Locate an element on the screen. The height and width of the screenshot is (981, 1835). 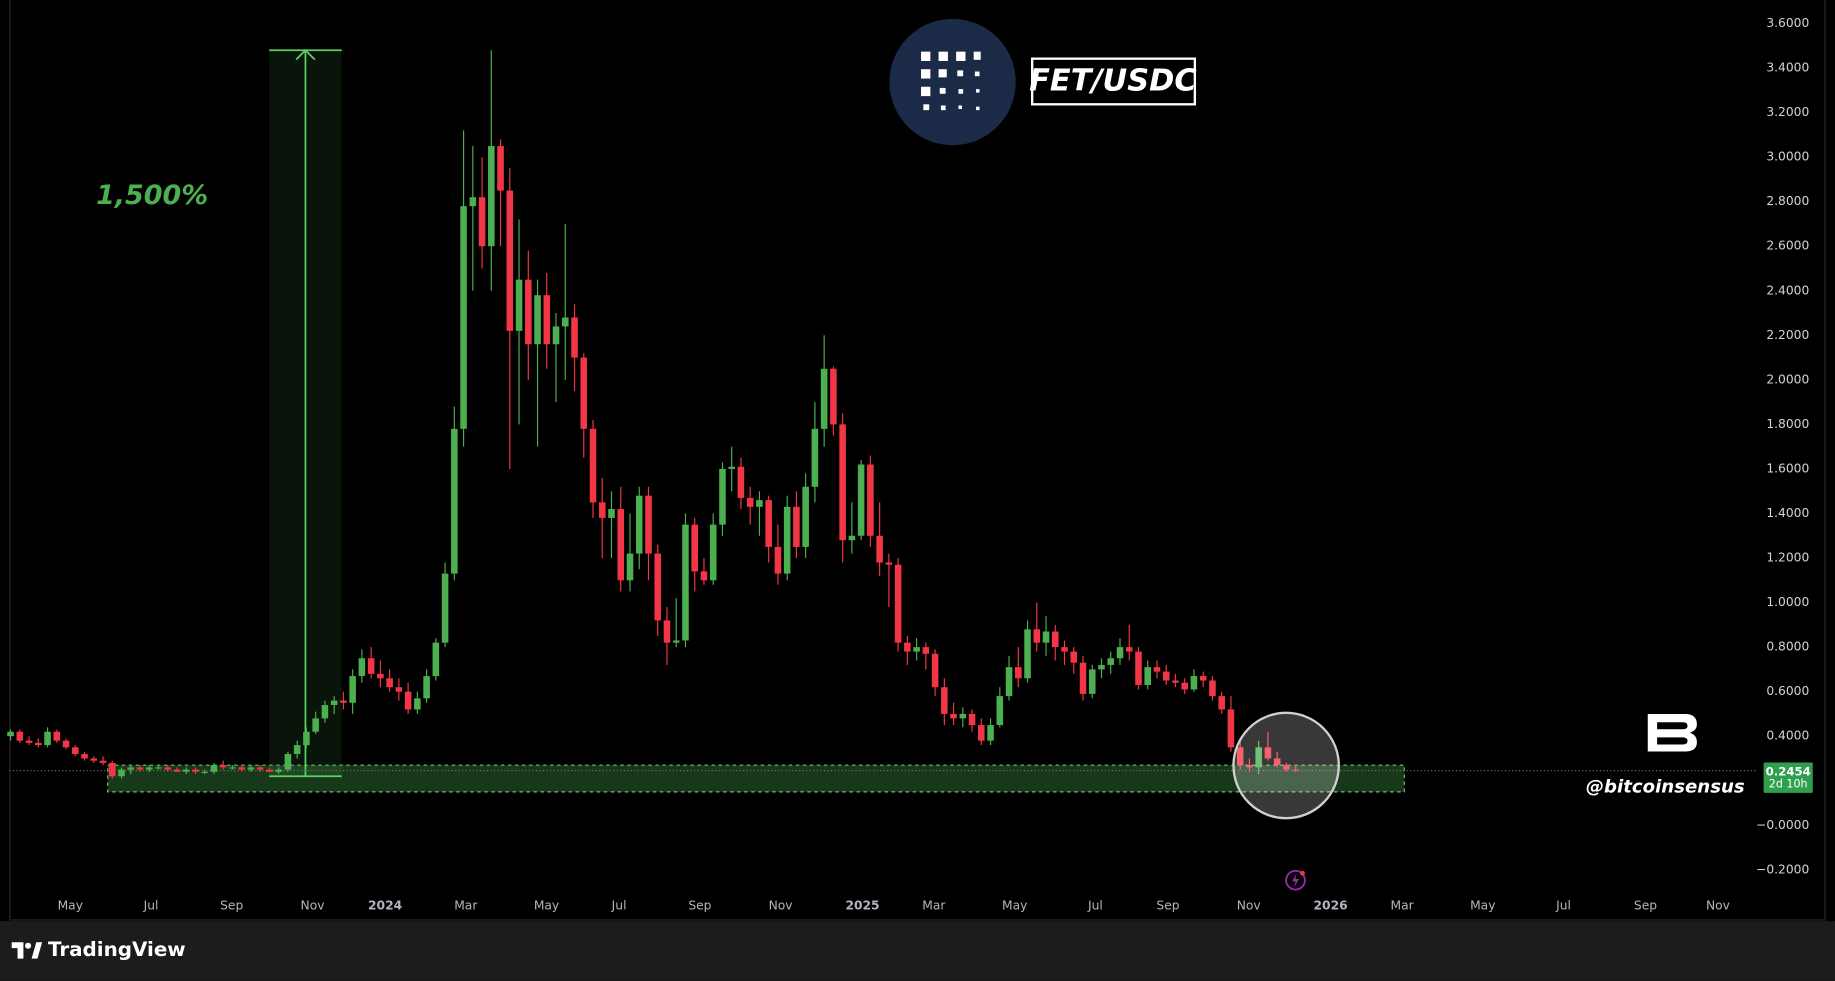
x-tick-label: 2025 is located at coordinates (862, 905).